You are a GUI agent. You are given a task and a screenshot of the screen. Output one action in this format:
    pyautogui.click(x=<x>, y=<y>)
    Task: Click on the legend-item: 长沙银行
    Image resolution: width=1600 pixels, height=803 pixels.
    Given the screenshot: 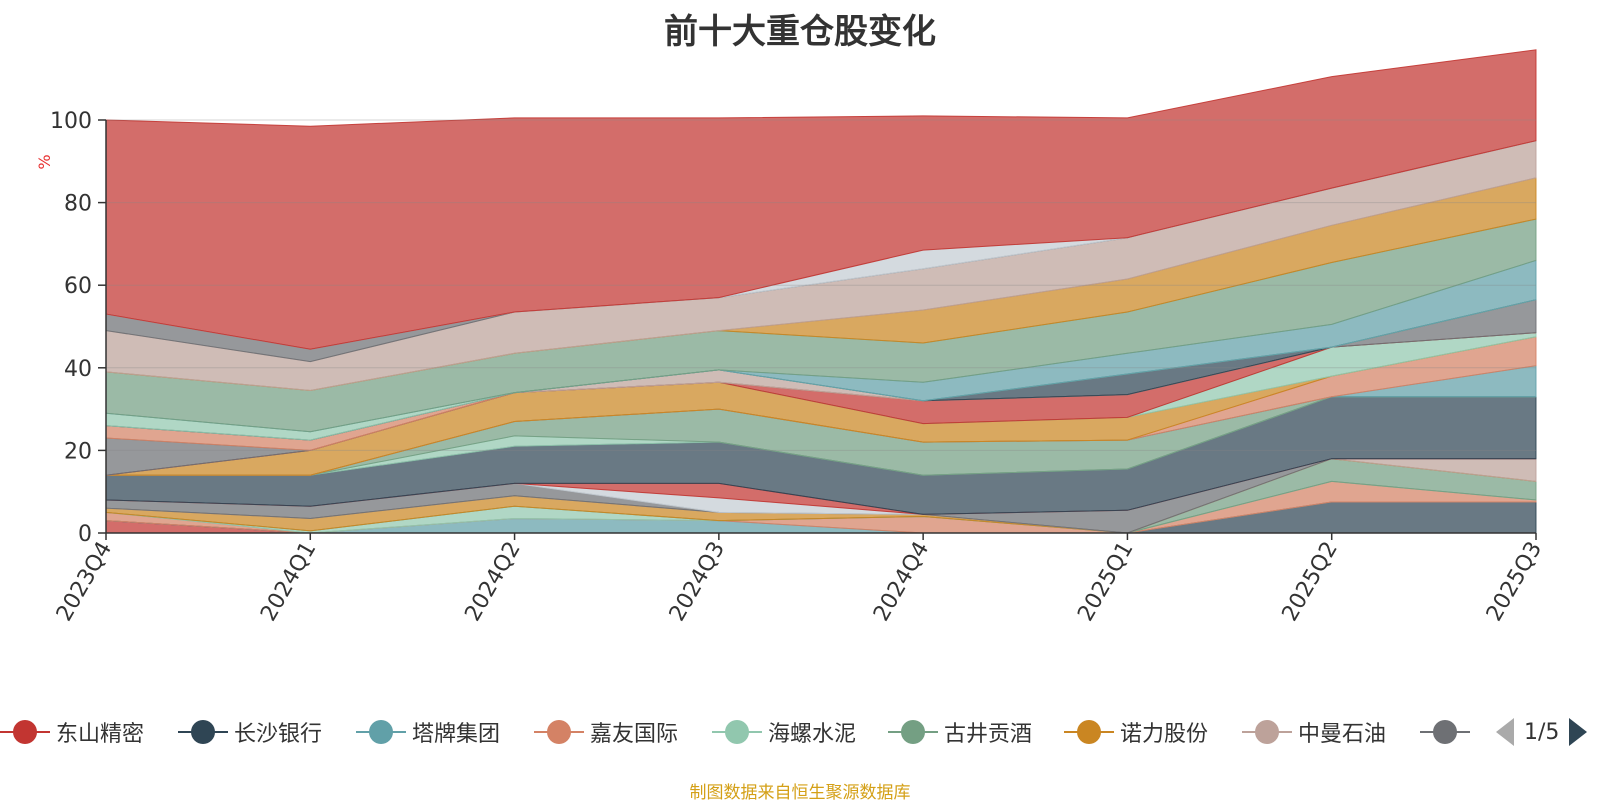 What is the action you would take?
    pyautogui.click(x=250, y=732)
    